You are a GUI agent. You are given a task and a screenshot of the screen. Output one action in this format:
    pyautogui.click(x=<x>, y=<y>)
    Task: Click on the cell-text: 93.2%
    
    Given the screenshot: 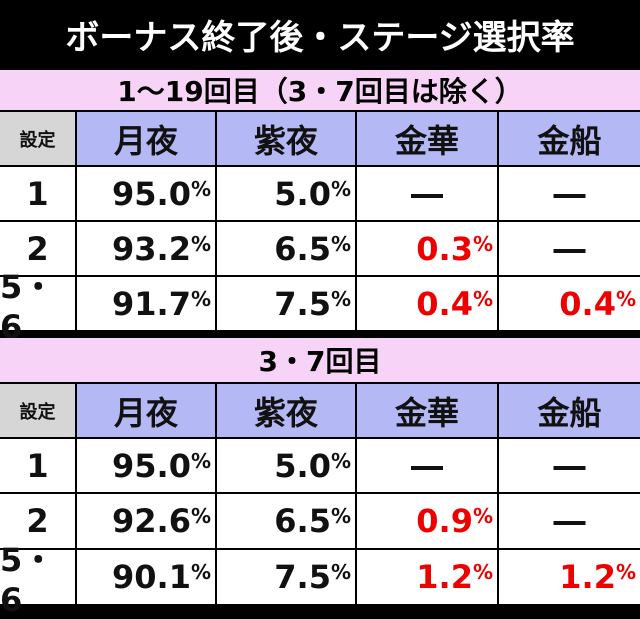 What is the action you would take?
    pyautogui.click(x=161, y=249)
    